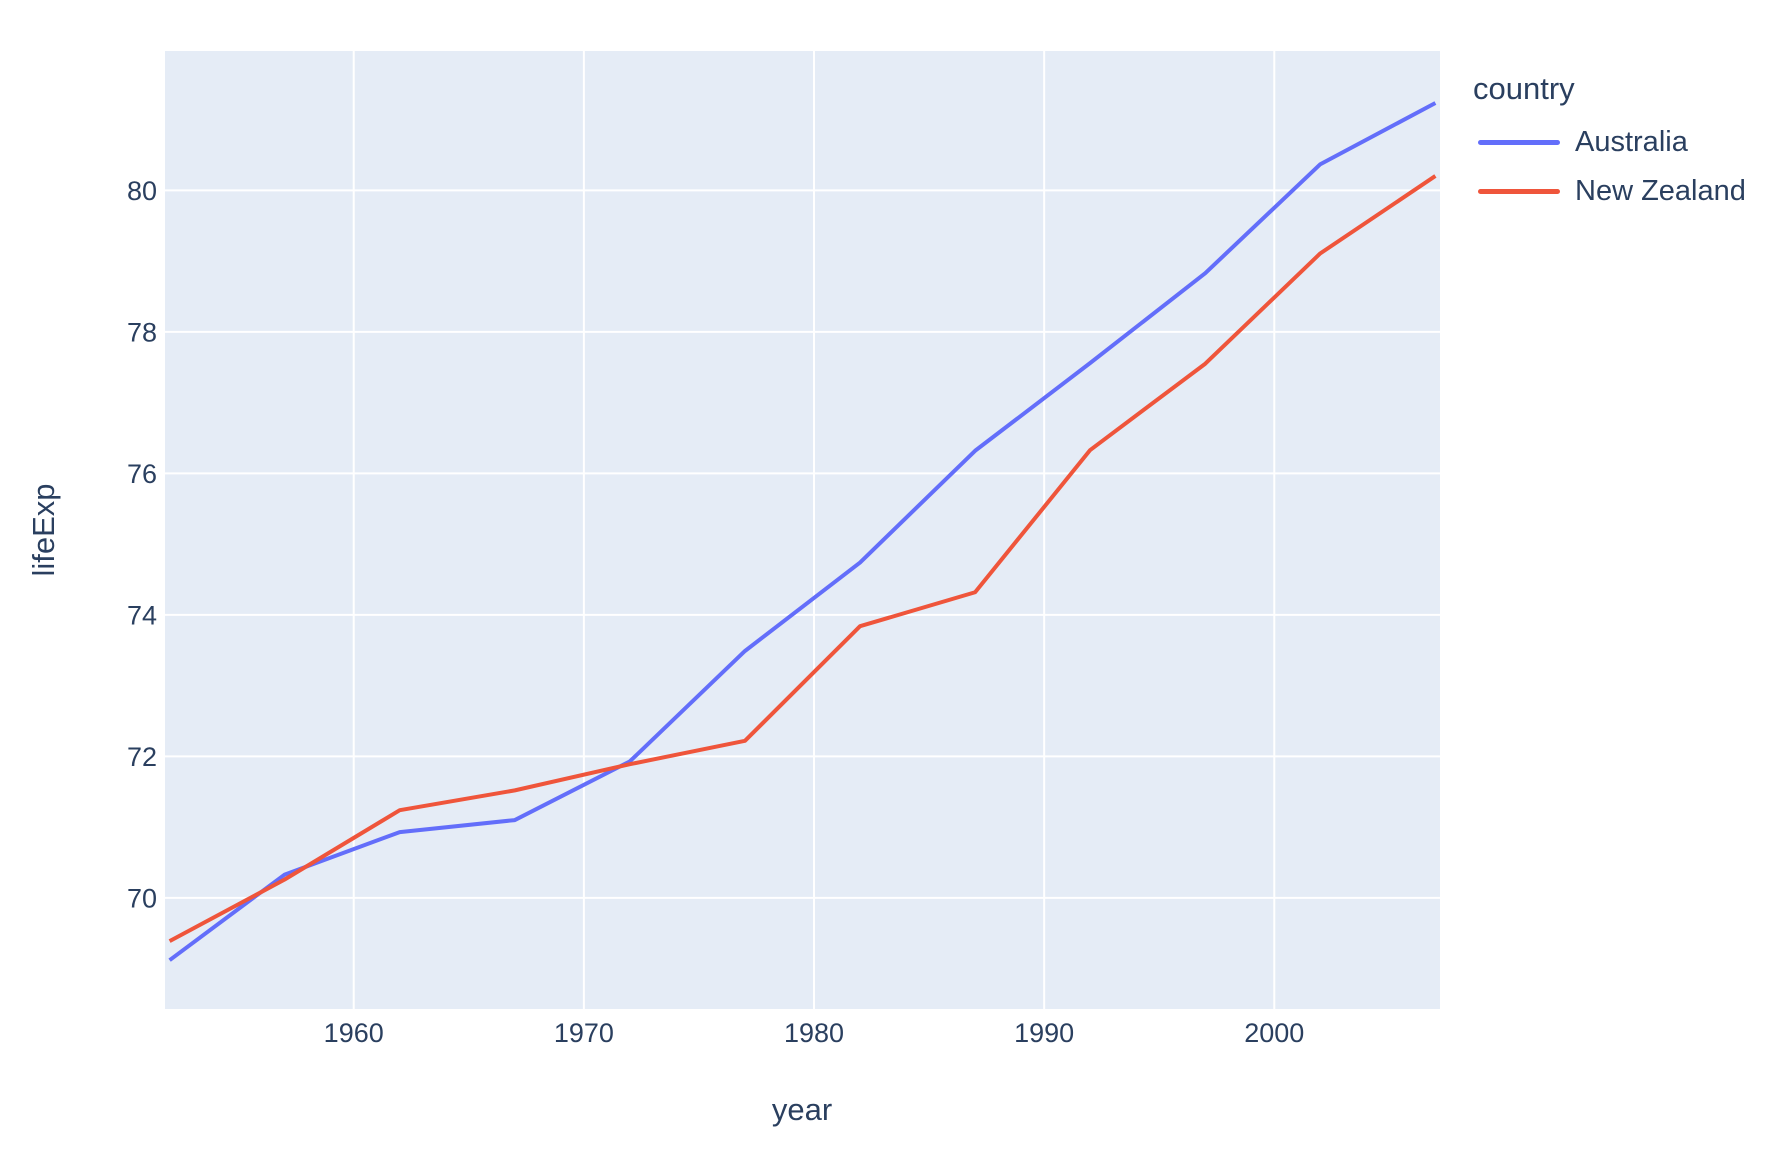 Image resolution: width=1781 pixels, height=1168 pixels. What do you see at coordinates (142, 191) in the screenshot?
I see `y-tick-label: 80` at bounding box center [142, 191].